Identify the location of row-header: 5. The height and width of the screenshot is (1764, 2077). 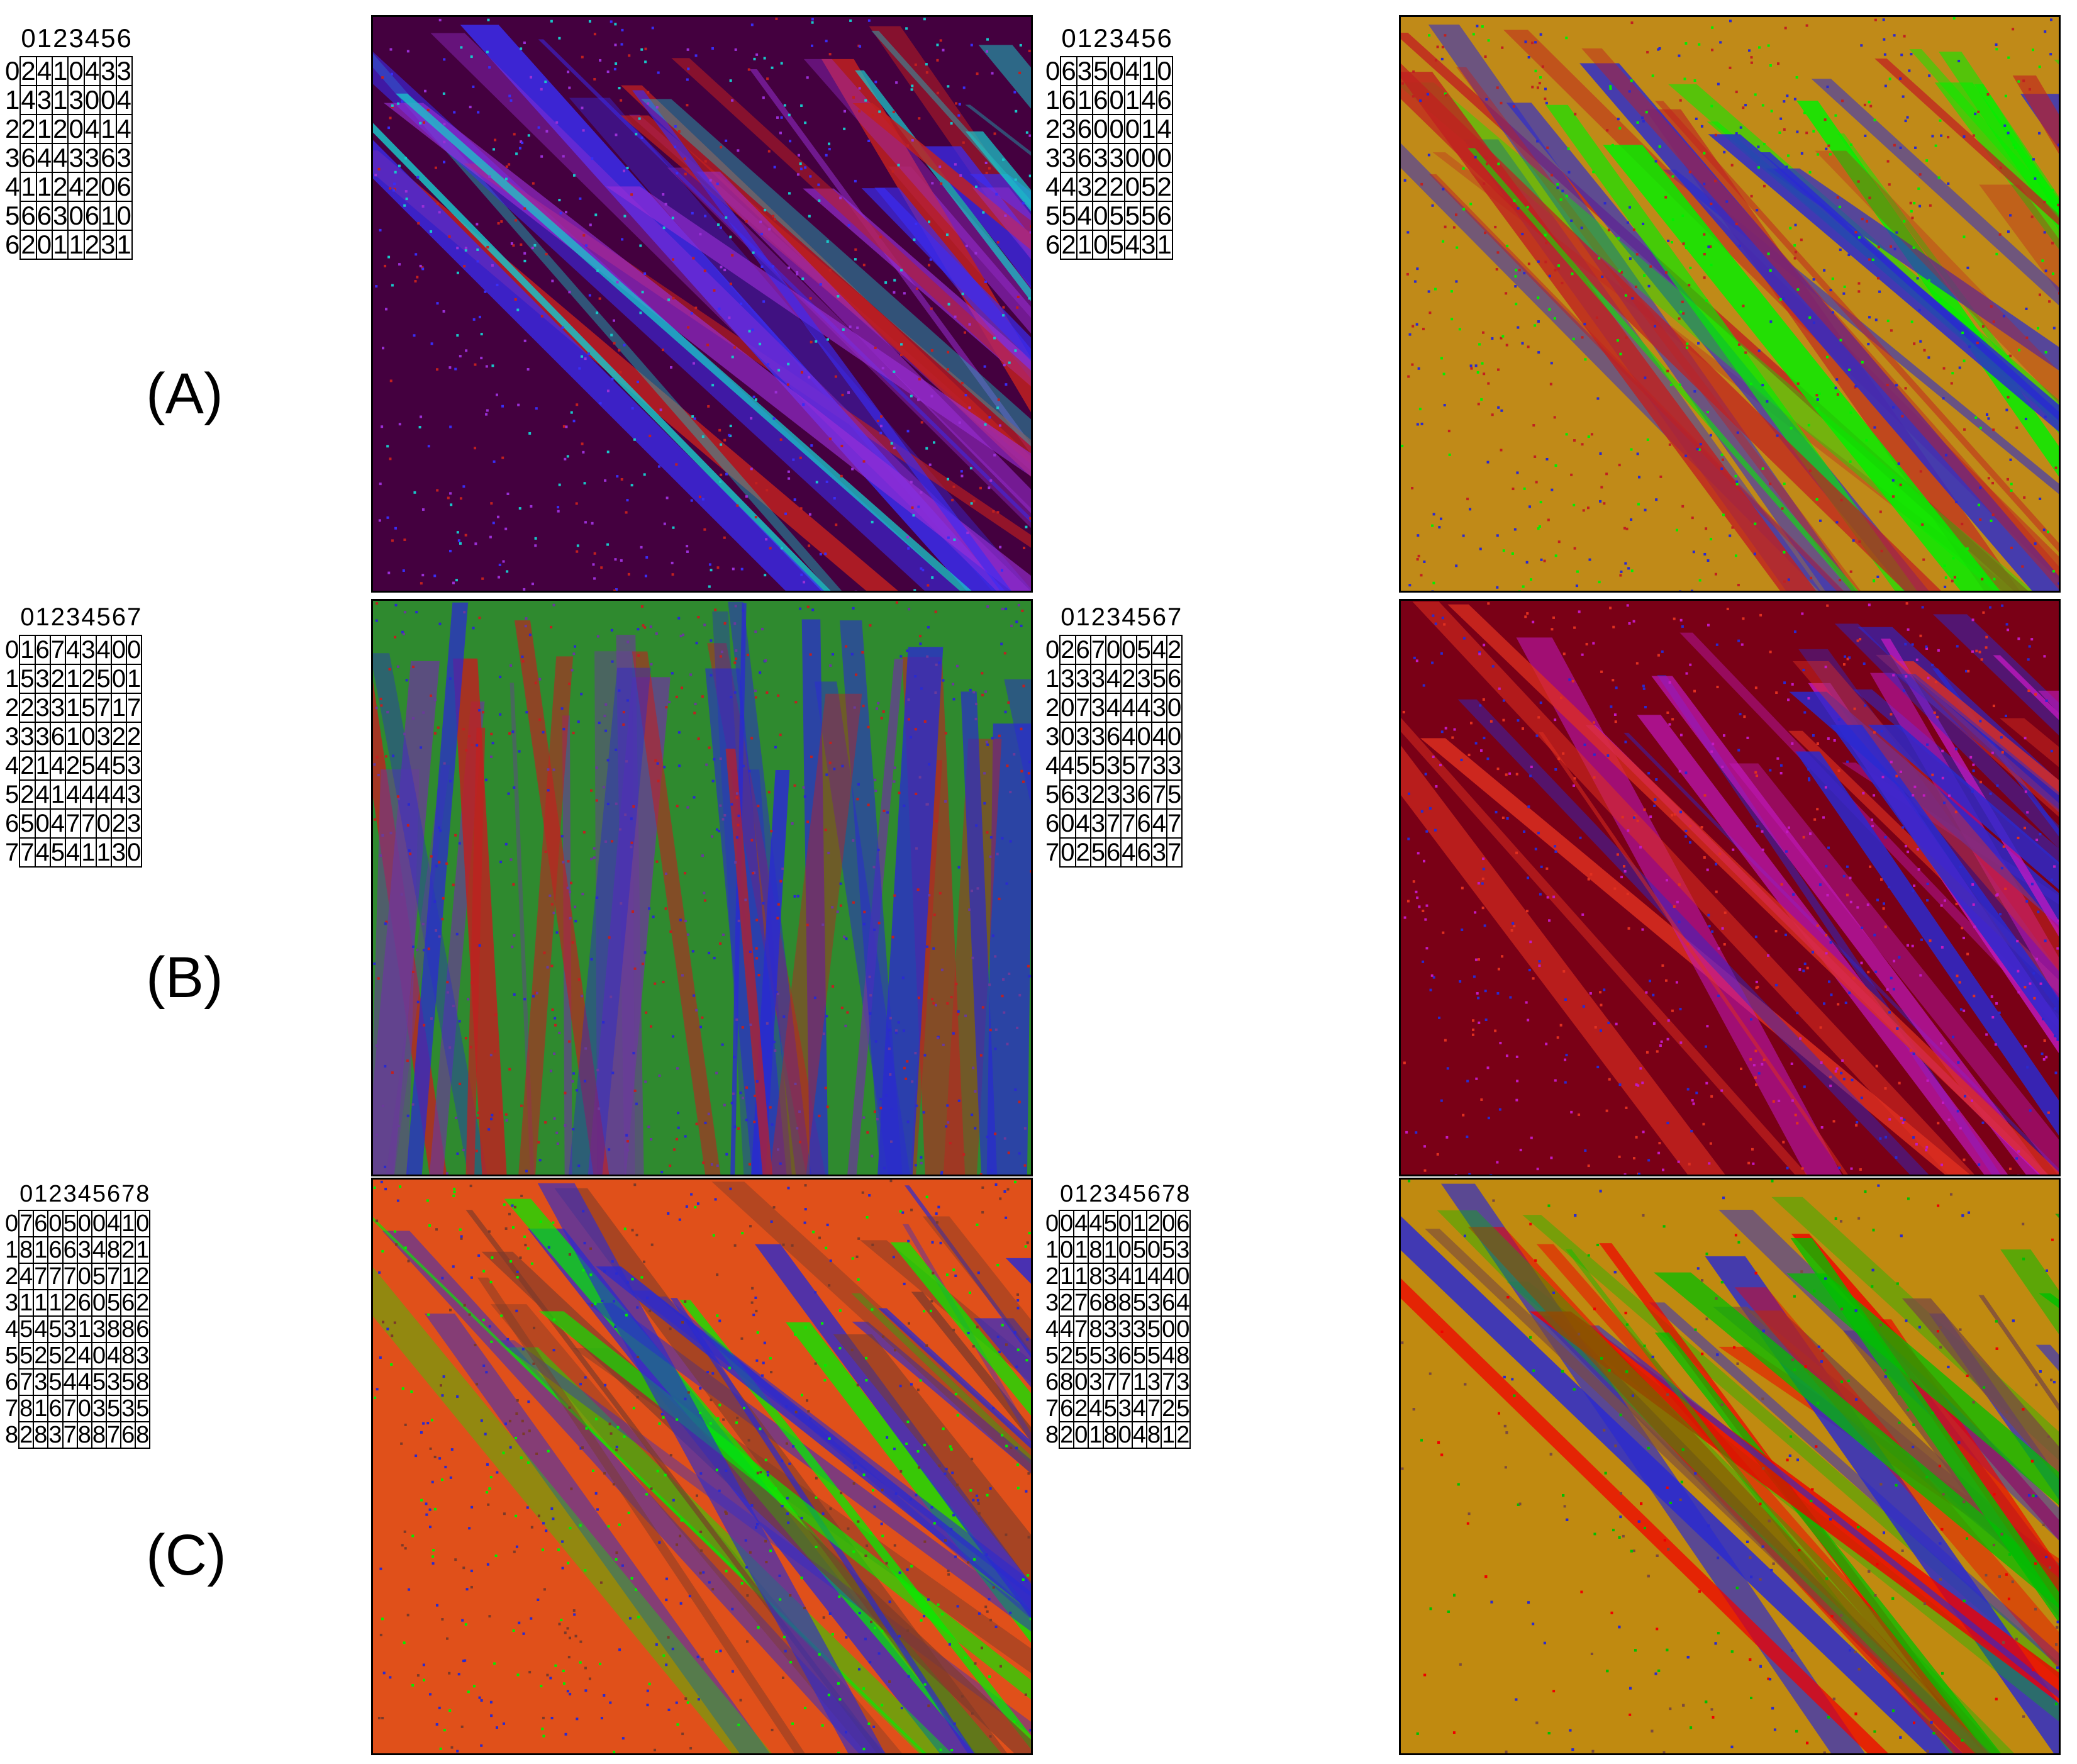
(13, 215).